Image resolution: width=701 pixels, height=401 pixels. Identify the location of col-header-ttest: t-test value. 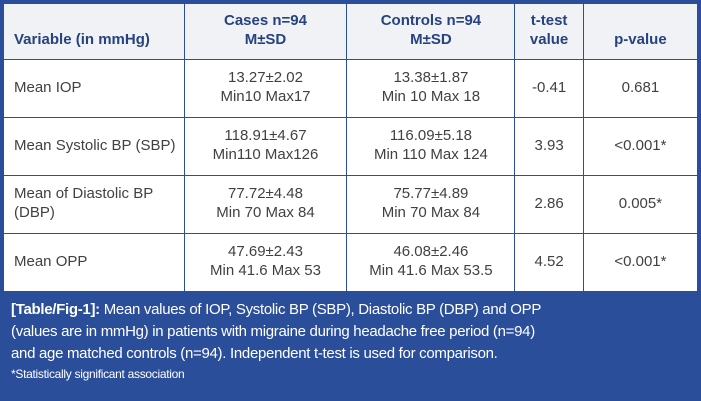
(549, 30).